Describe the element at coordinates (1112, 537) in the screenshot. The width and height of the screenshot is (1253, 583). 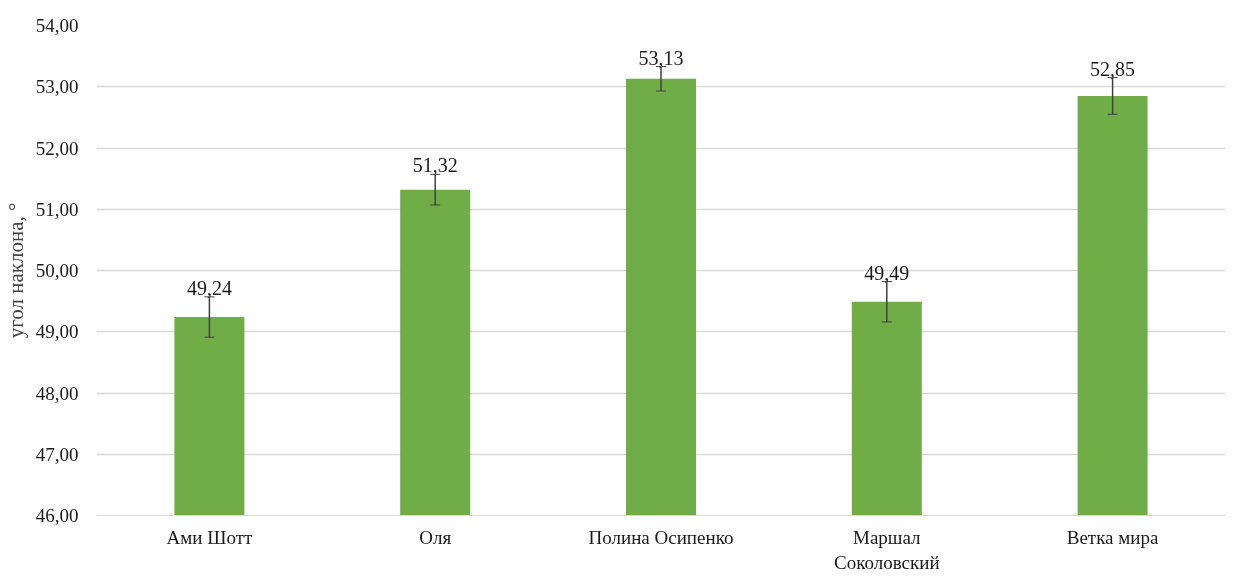
I see `x-tick-label: Ветка мира` at that location.